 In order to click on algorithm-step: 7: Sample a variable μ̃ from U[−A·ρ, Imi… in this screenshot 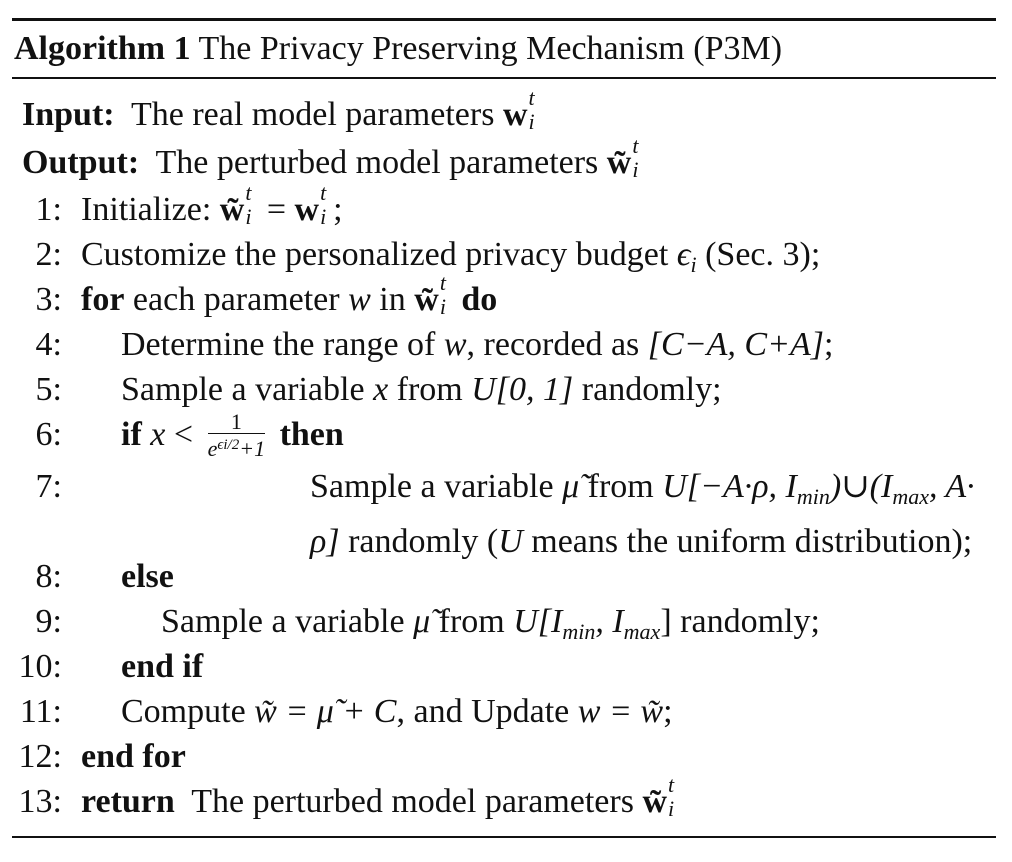, I will do `click(504, 512)`.